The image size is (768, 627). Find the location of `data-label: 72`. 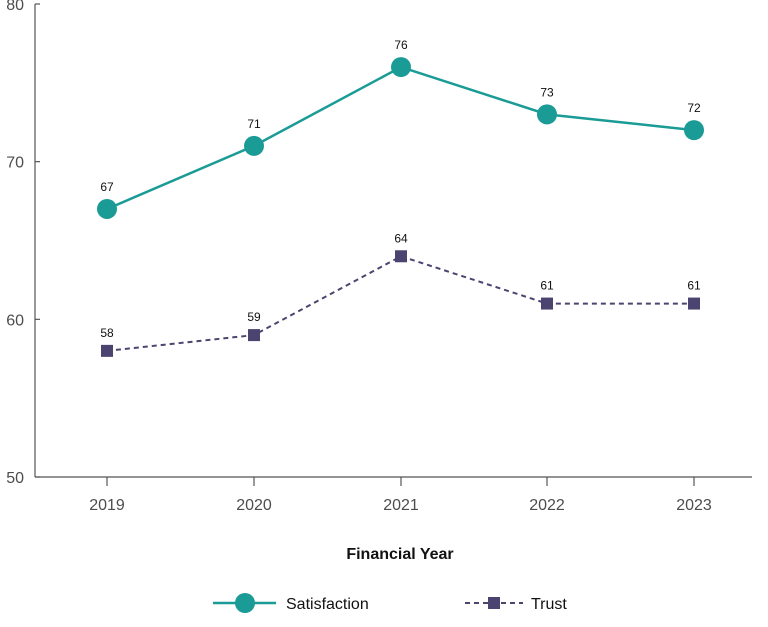

data-label: 72 is located at coordinates (694, 108).